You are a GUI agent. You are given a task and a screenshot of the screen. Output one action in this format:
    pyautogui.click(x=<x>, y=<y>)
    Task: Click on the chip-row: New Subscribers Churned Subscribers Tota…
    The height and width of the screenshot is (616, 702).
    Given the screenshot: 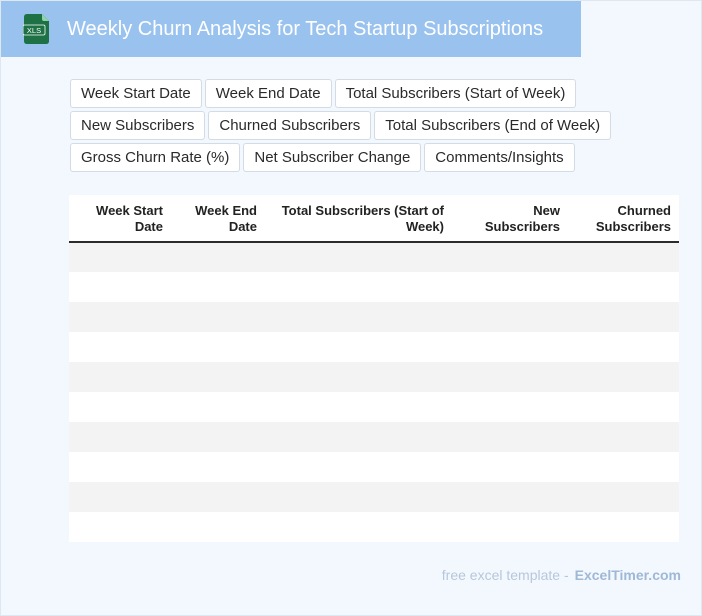 What is the action you would take?
    pyautogui.click(x=350, y=125)
    